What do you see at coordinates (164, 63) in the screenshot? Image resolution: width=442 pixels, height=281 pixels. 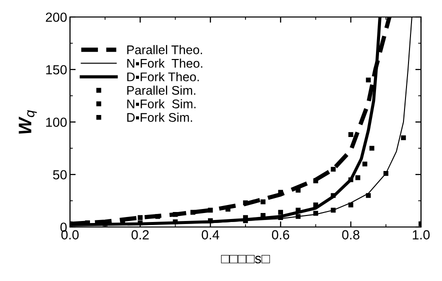 I see `legend-label: N▪Fork Theo.` at bounding box center [164, 63].